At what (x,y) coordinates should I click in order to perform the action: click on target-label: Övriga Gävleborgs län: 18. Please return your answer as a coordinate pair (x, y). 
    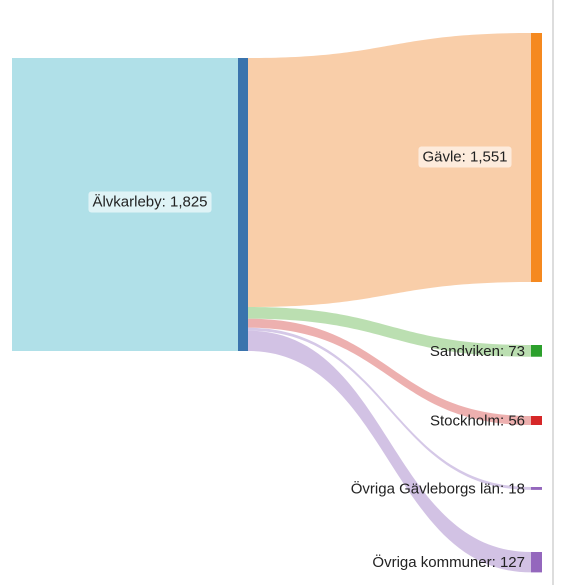
    Looking at the image, I should click on (438, 488).